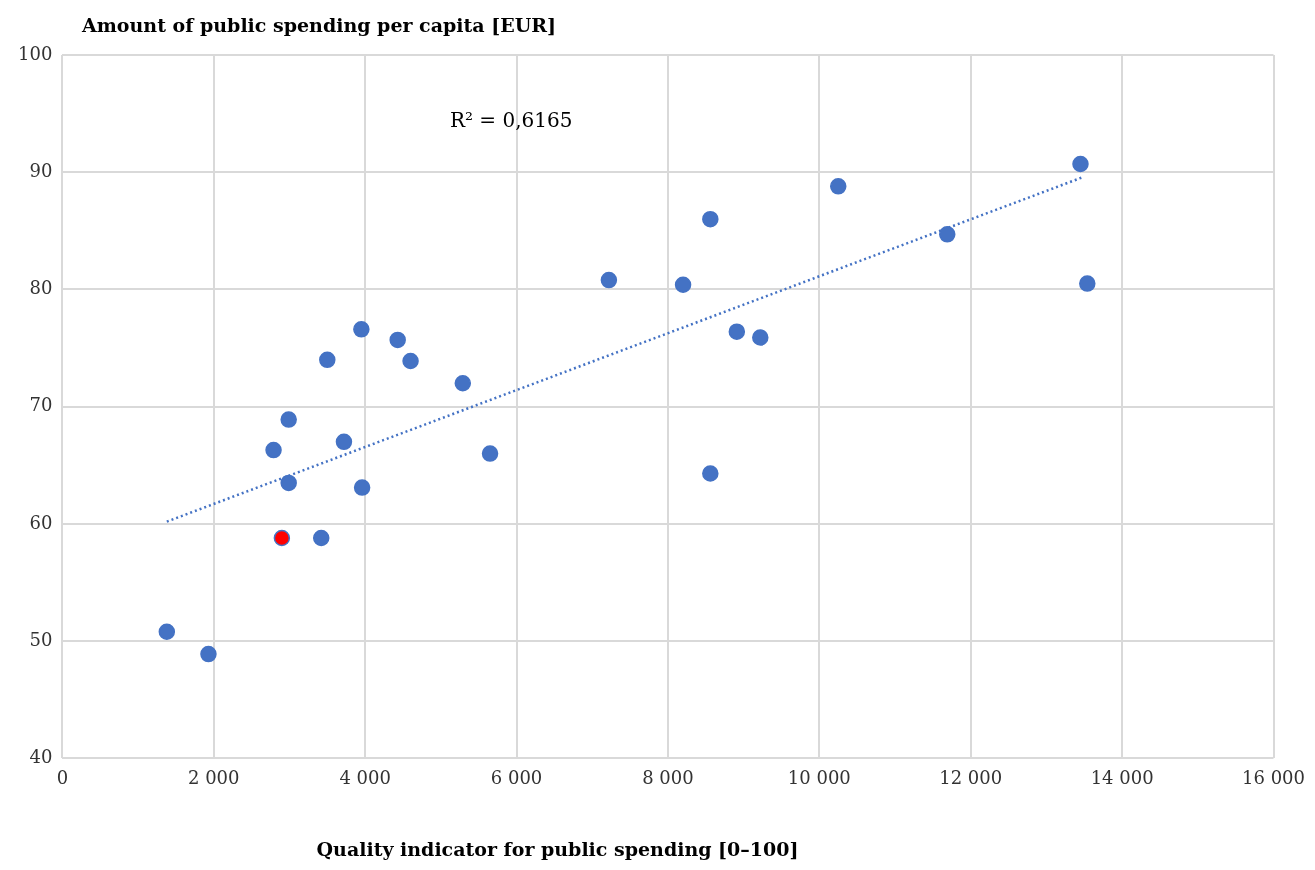 Image resolution: width=1315 pixels, height=870 pixels. What do you see at coordinates (41, 405) in the screenshot?
I see `y-tick-label: 70` at bounding box center [41, 405].